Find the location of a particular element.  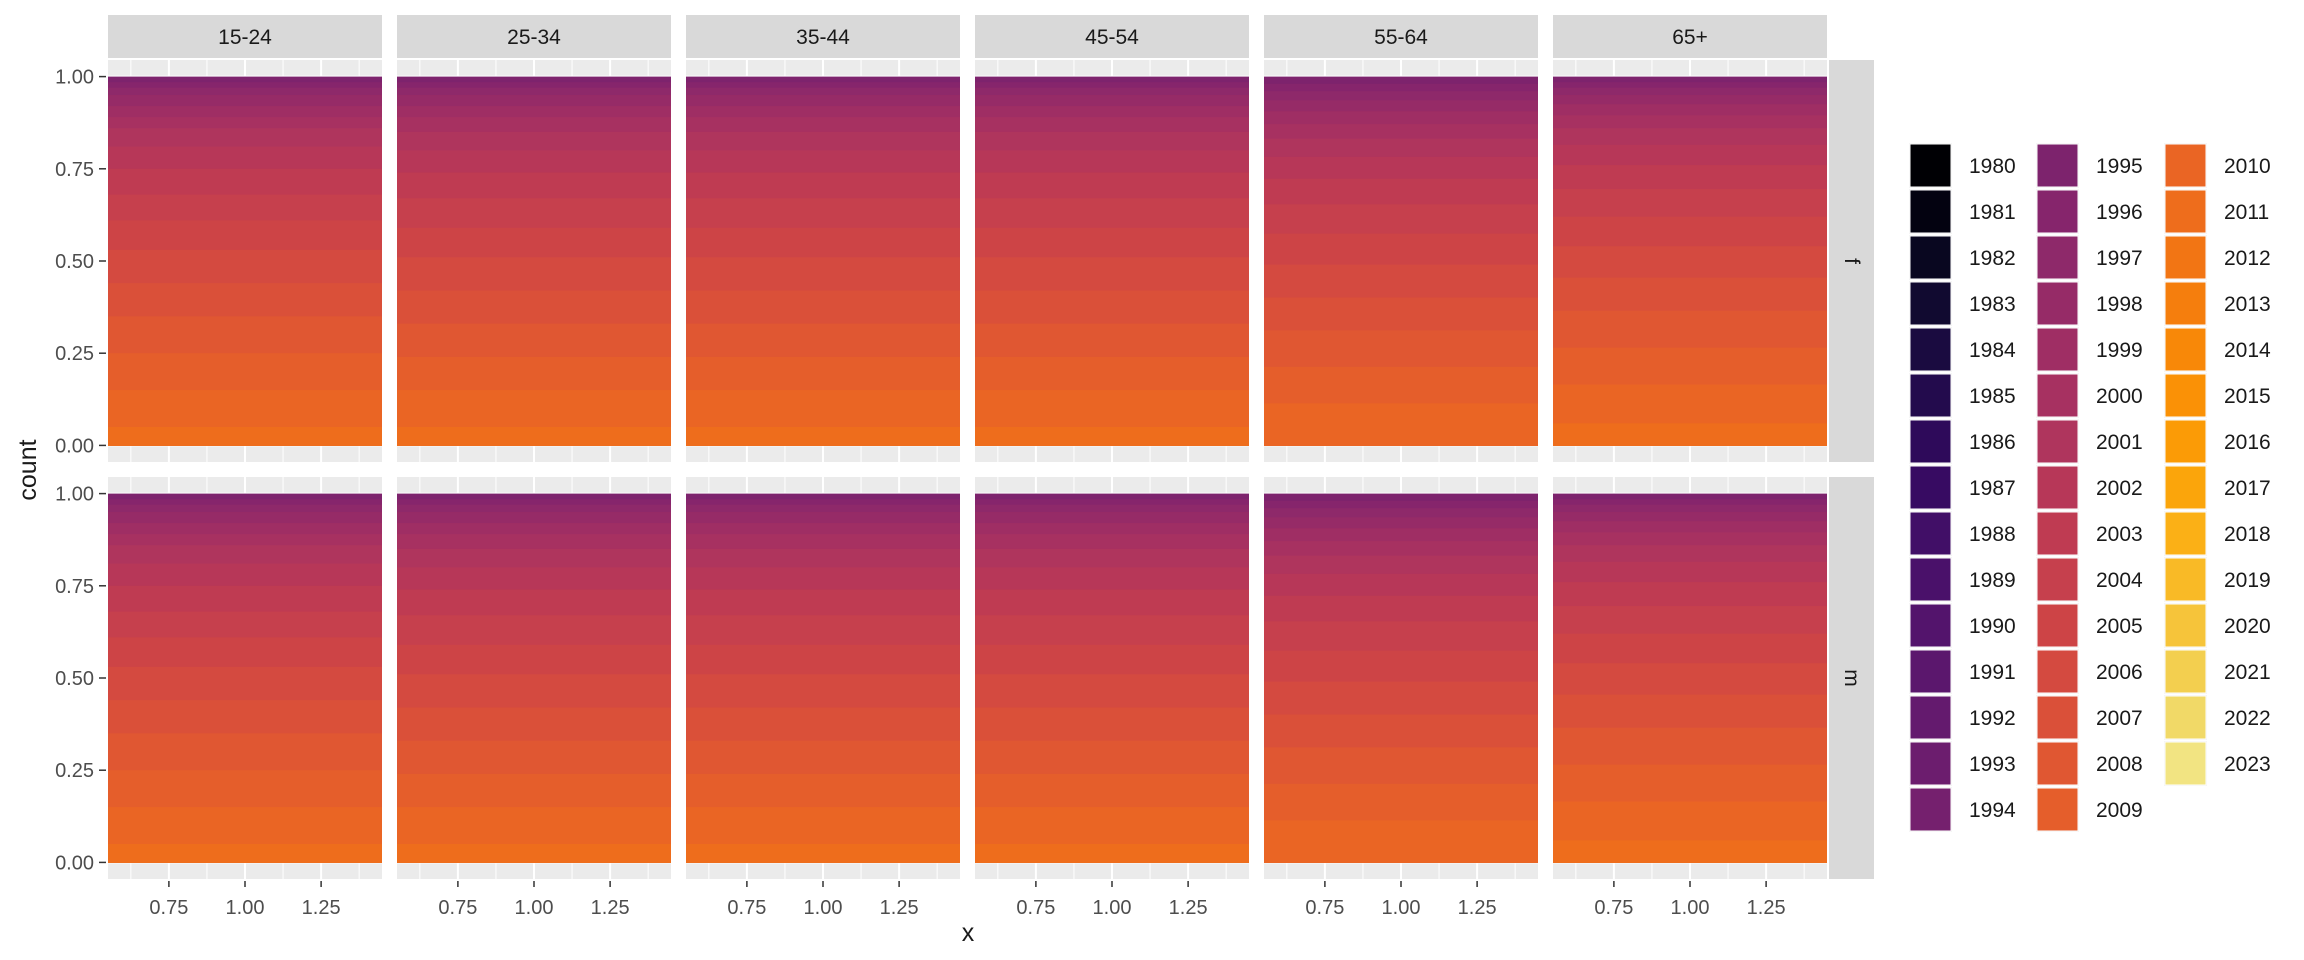

legend-label: 2010 is located at coordinates (2247, 166).